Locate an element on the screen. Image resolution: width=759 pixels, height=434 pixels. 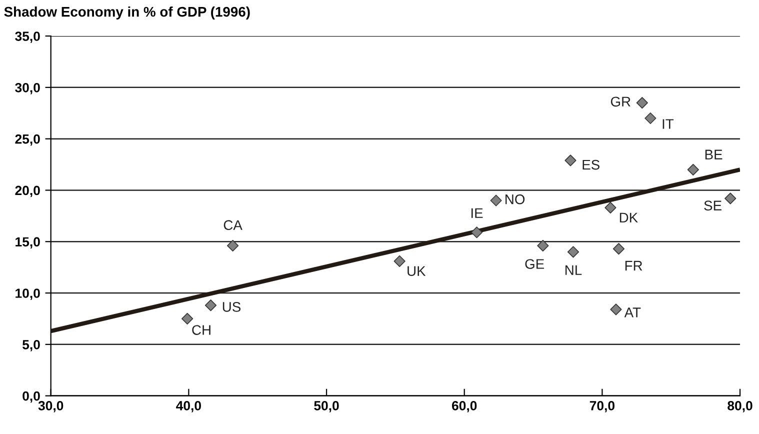
y-tick-label: 35,0 is located at coordinates (27, 37).